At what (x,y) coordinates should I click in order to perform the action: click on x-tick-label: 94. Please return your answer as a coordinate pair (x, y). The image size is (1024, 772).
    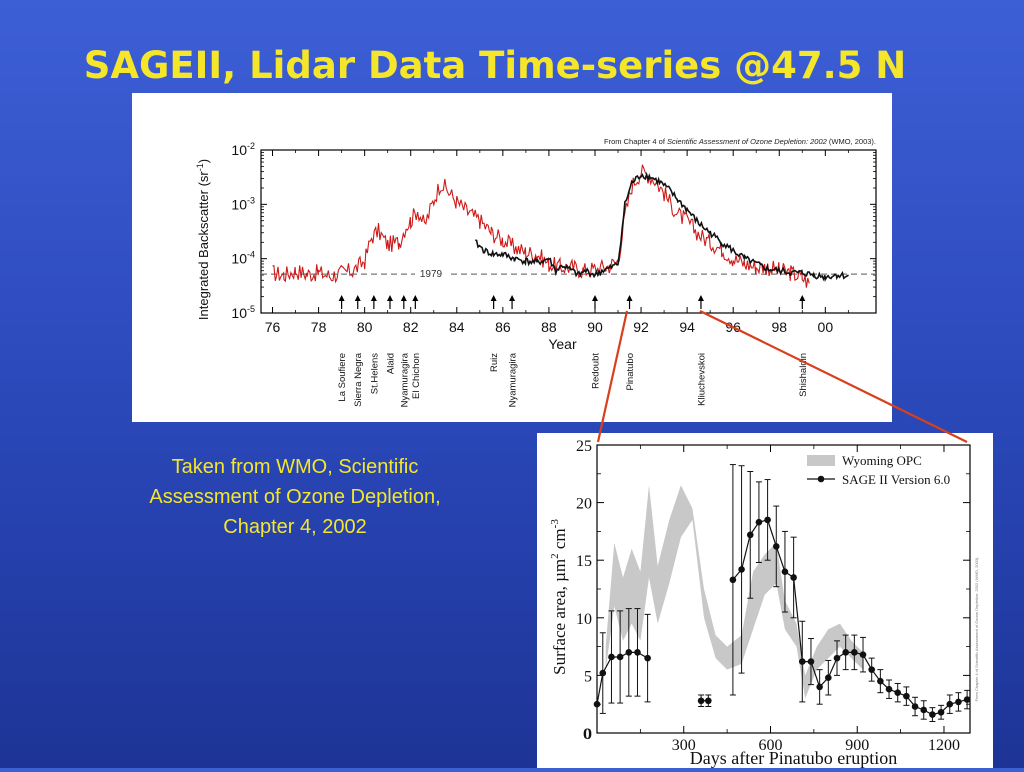
    Looking at the image, I should click on (687, 327).